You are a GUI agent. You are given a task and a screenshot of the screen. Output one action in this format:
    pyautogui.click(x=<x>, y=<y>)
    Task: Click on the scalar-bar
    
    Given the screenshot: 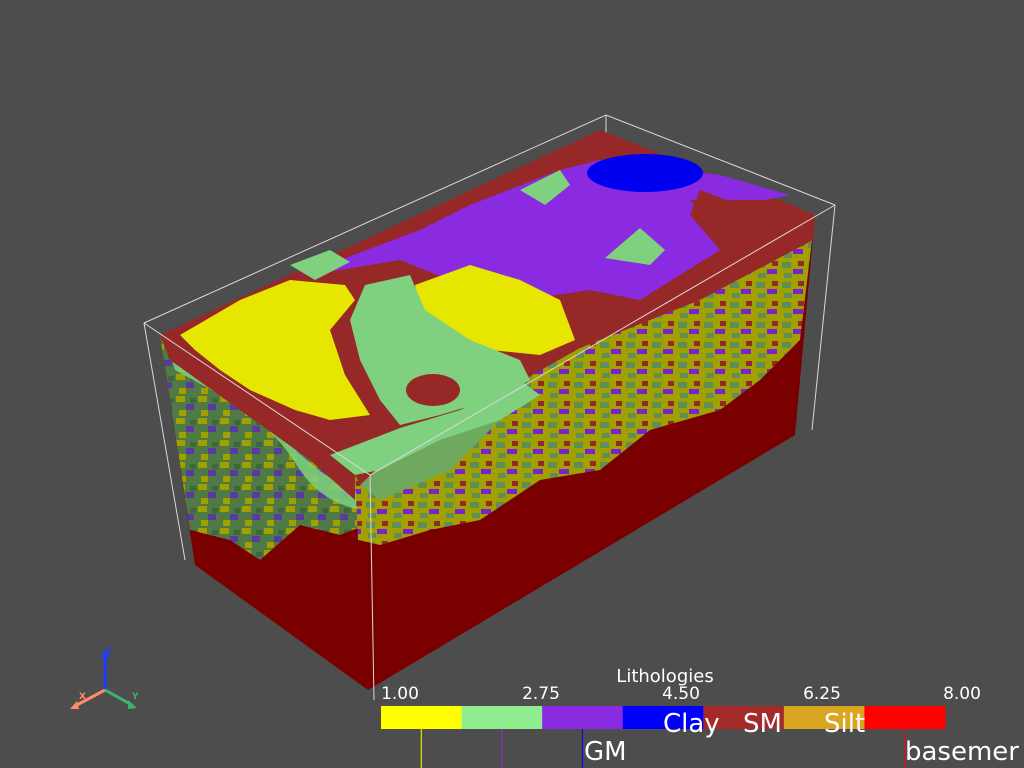 What is the action you would take?
    pyautogui.click(x=663, y=737)
    